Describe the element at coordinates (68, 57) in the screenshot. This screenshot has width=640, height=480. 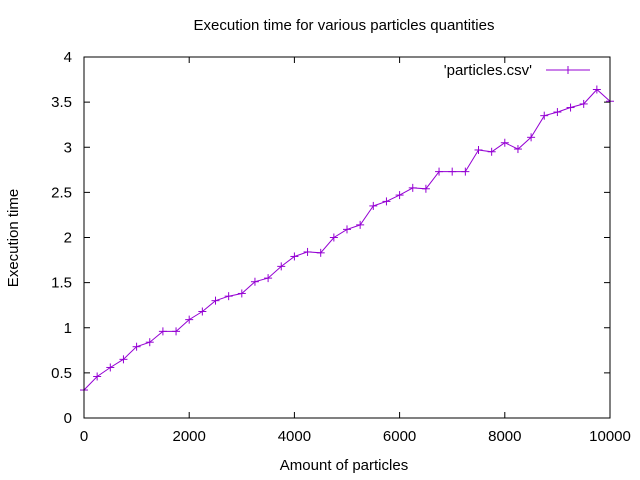
I see `y-tick-label: 4` at that location.